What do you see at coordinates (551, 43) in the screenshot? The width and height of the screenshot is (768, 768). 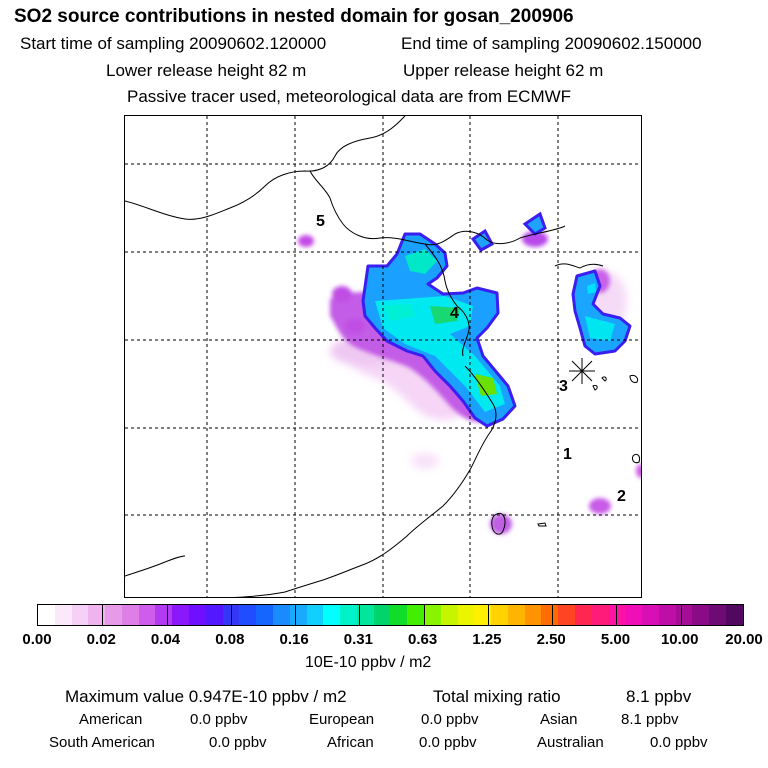 I see `end-time-label: End time of sampling 20090602.150000` at bounding box center [551, 43].